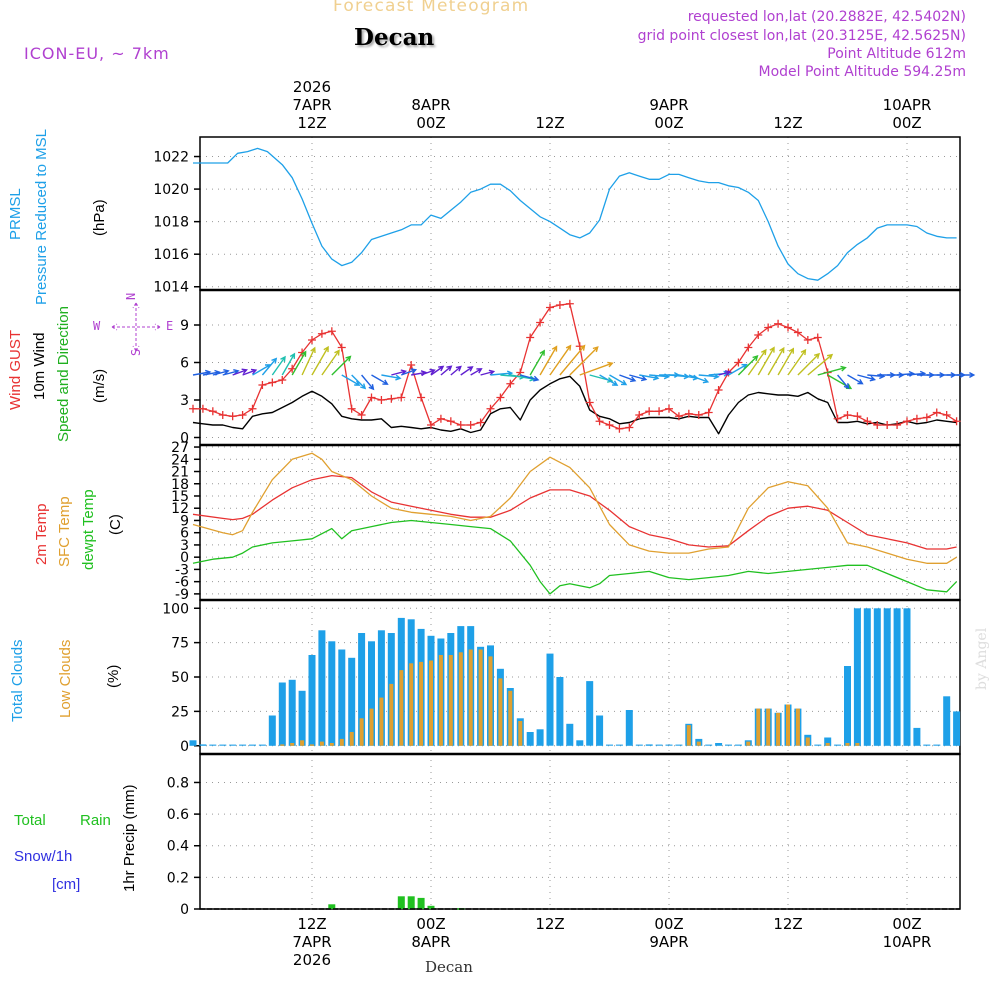 Image resolution: width=1000 pixels, height=1000 pixels. What do you see at coordinates (180, 678) in the screenshot?
I see `ytick-label: 50` at bounding box center [180, 678].